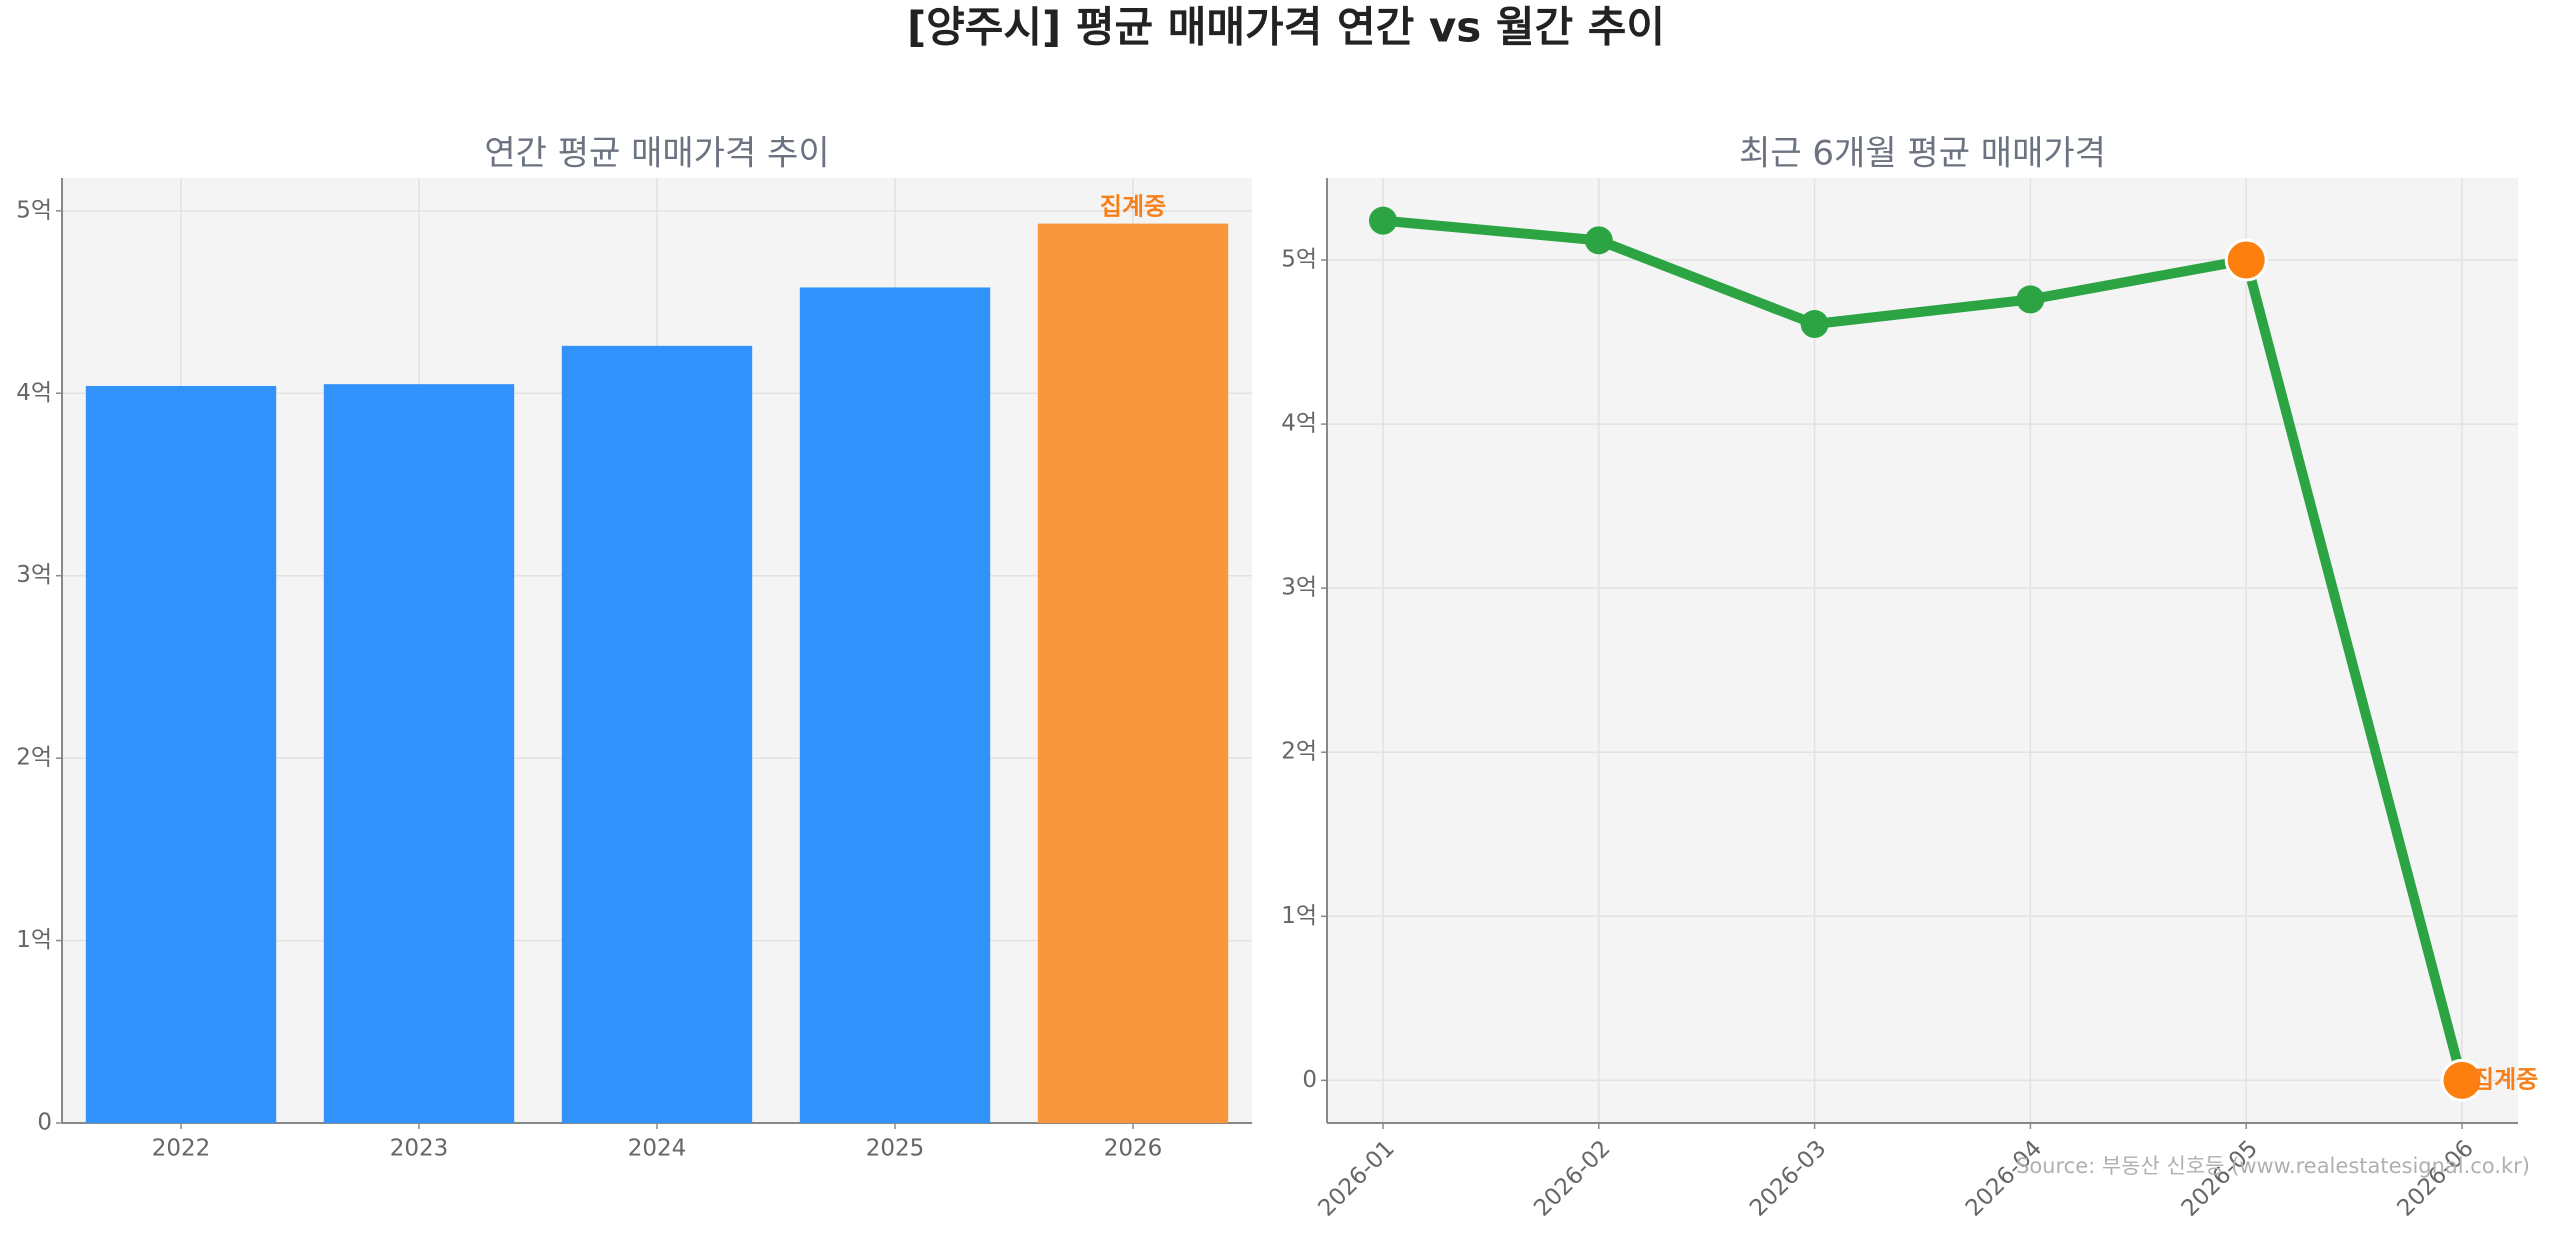  What do you see at coordinates (1572, 1178) in the screenshot?
I see `x-tick-label: 2026-02` at bounding box center [1572, 1178].